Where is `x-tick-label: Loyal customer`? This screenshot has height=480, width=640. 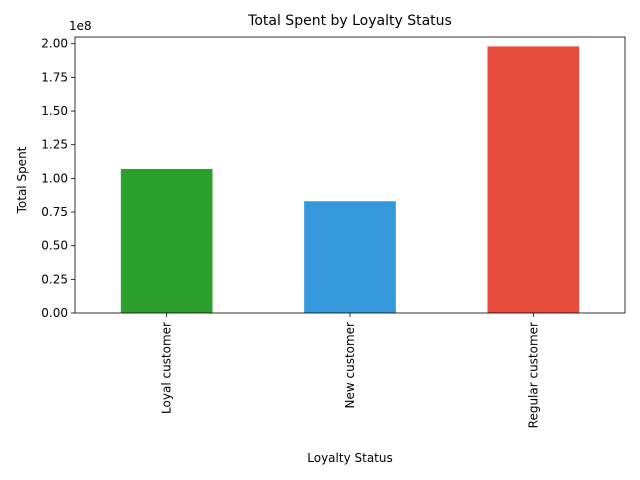 x-tick-label: Loyal customer is located at coordinates (167, 368).